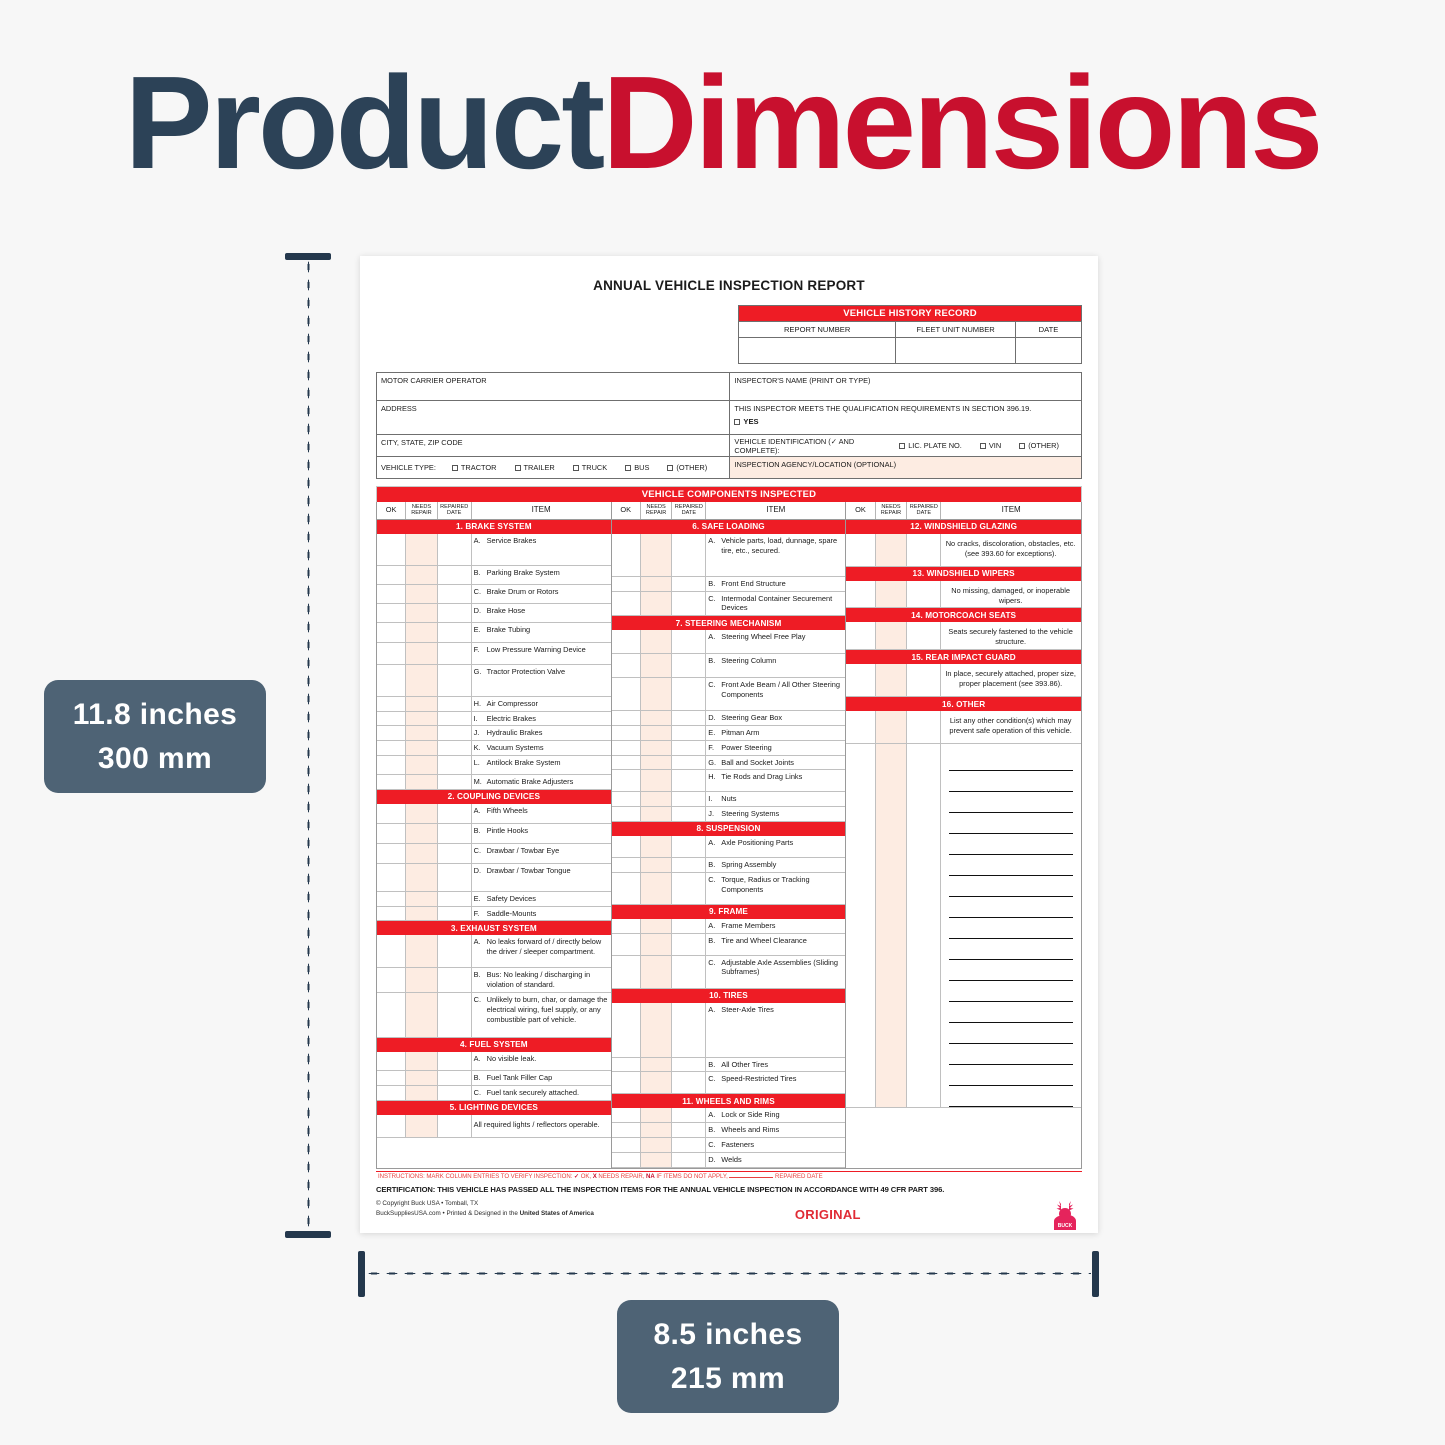 Image resolution: width=1445 pixels, height=1445 pixels. I want to click on qualification-yes-row: YES, so click(905, 421).